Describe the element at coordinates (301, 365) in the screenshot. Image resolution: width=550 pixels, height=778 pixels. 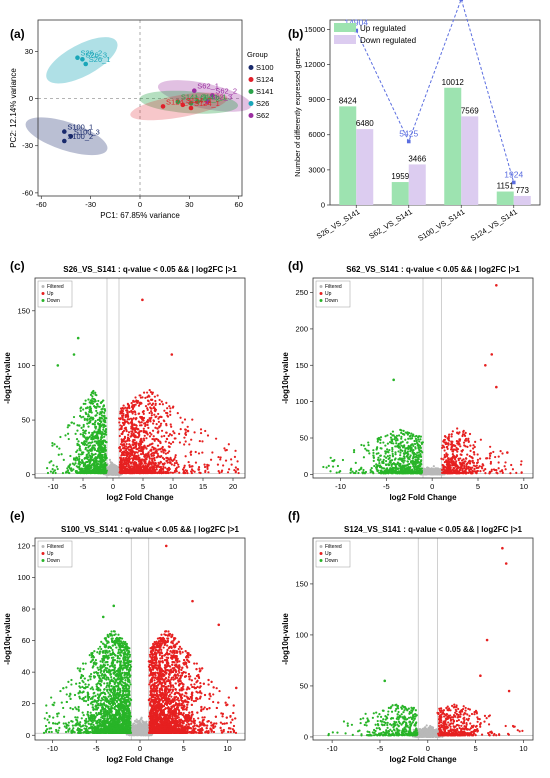
I see `y-tick-label: 150` at that location.